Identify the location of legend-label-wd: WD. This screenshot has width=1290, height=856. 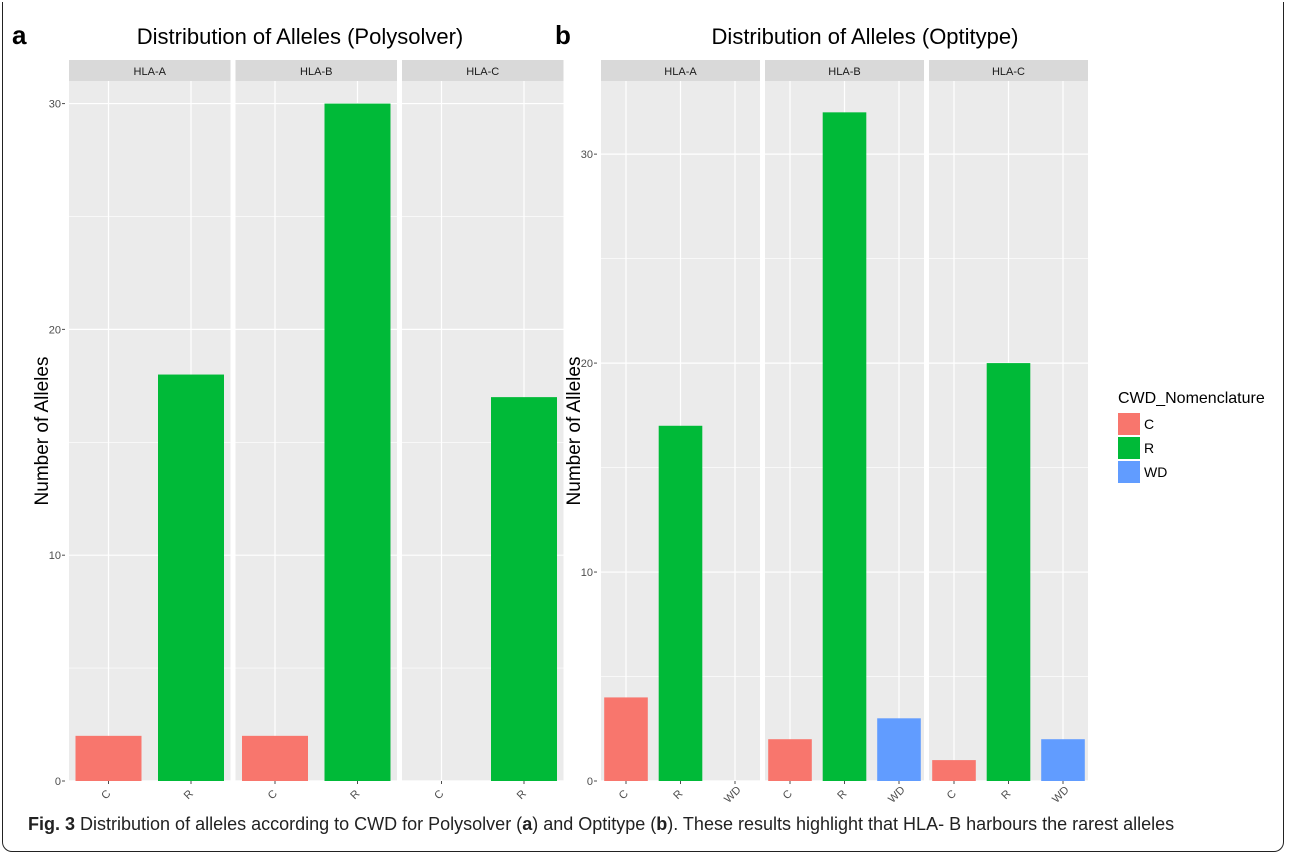
(1155, 472).